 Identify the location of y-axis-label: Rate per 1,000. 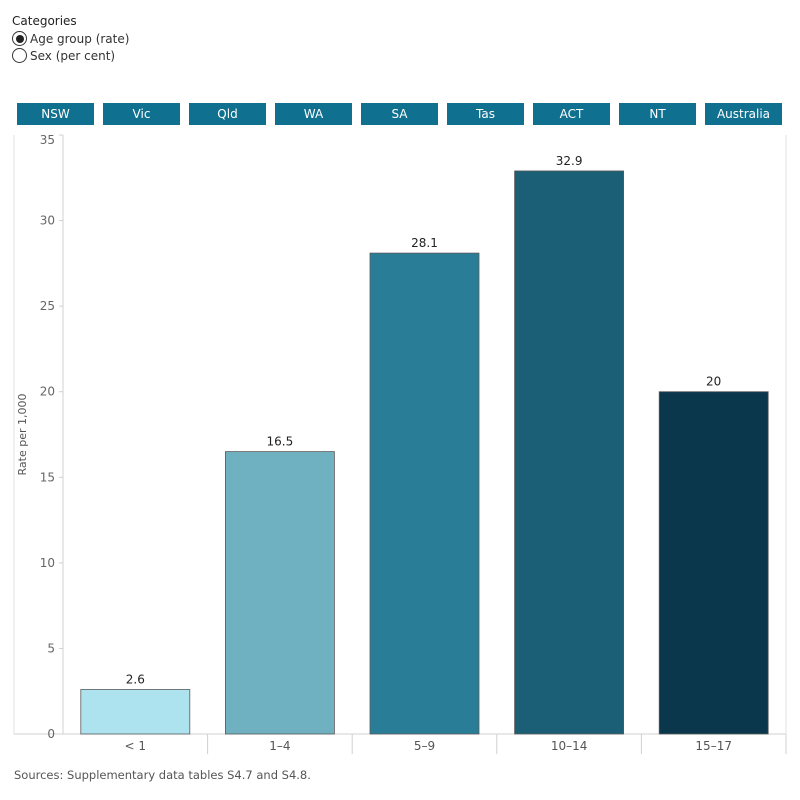
(22, 435).